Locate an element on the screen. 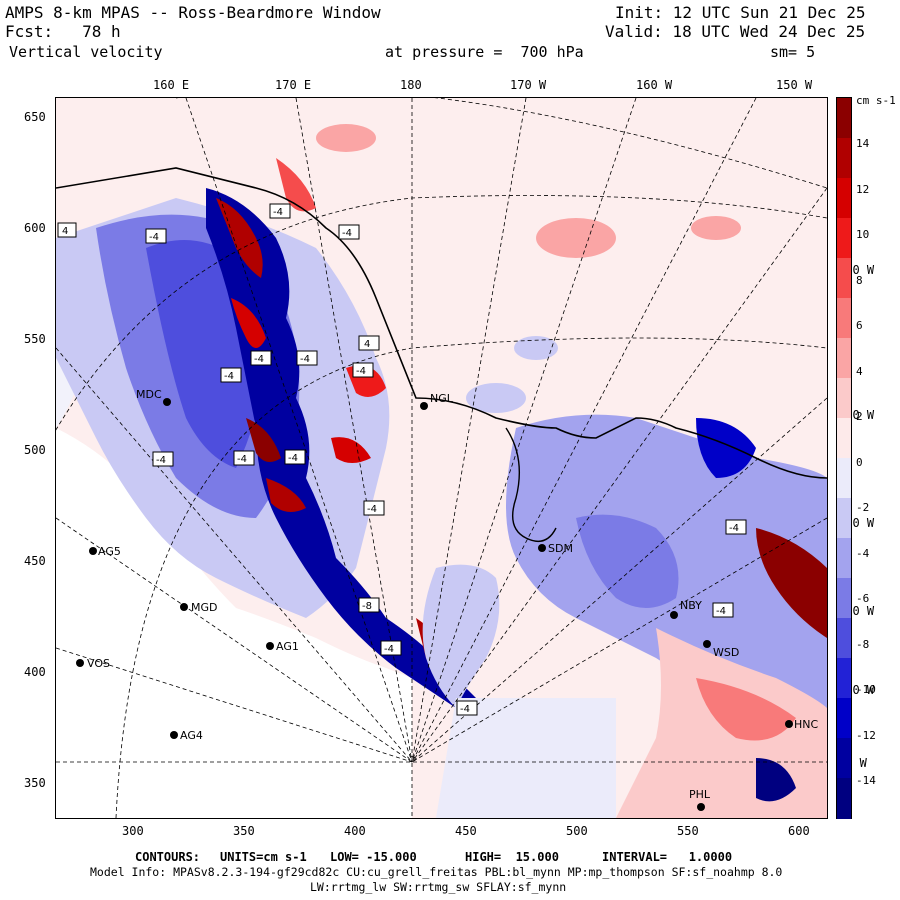 The image size is (900, 900). colorbar-tick-label: -12 is located at coordinates (866, 735).